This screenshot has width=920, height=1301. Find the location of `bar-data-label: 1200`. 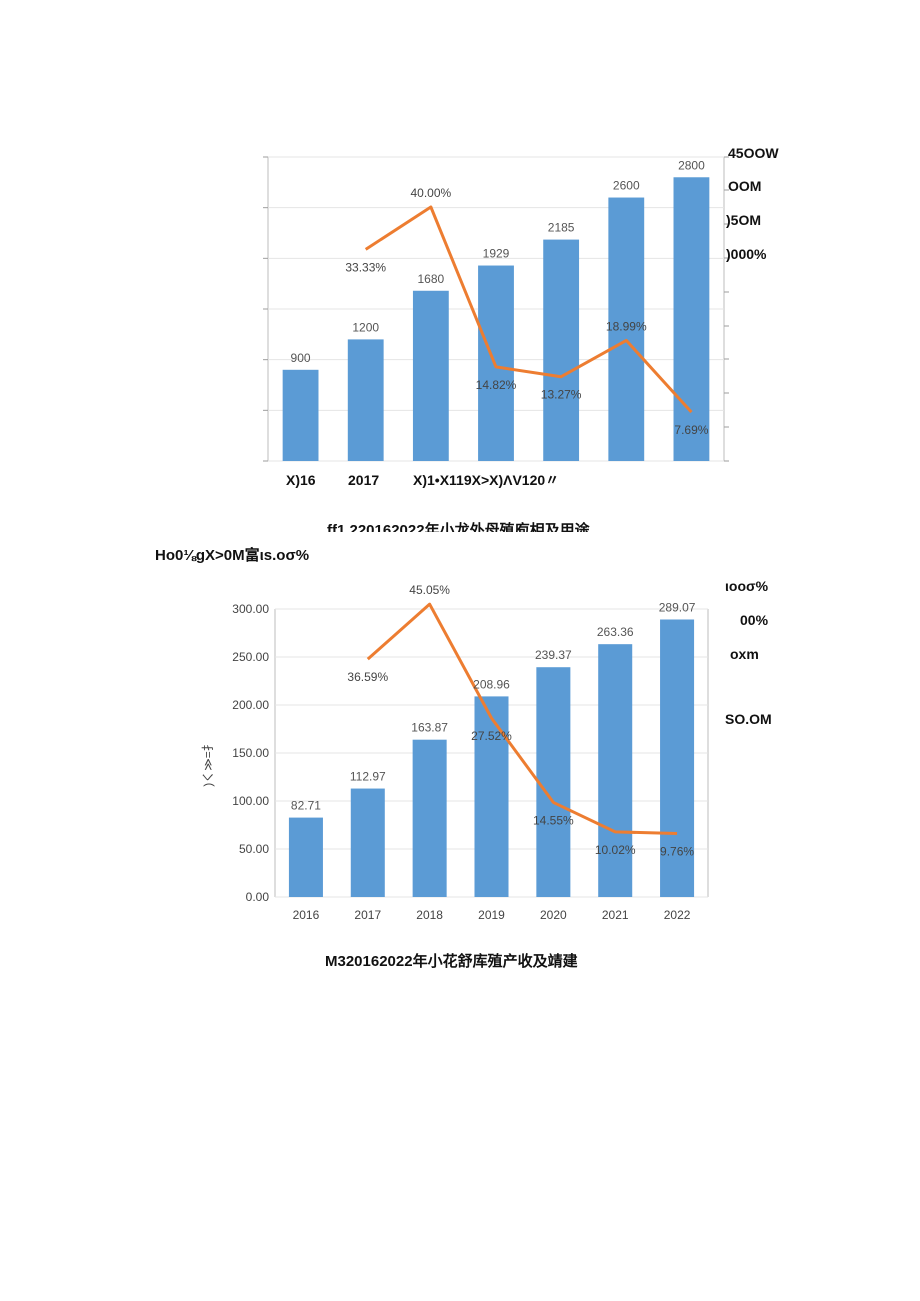

bar-data-label: 1200 is located at coordinates (365, 327).